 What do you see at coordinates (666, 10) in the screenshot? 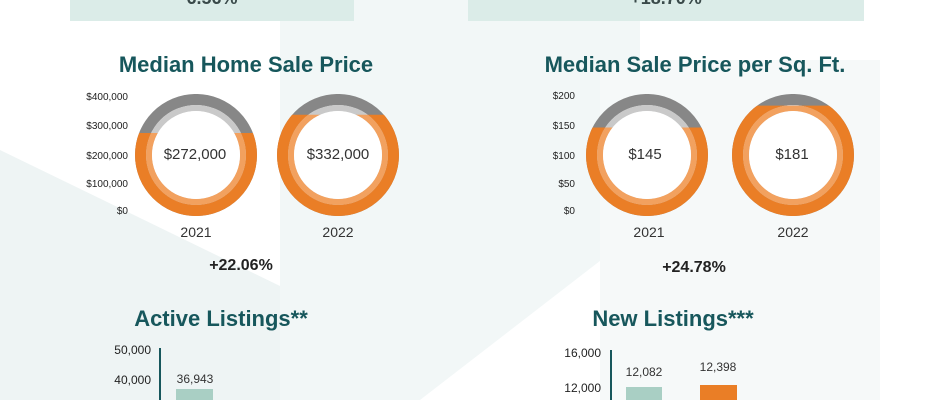
I see `summary-box-right: +18.70%` at bounding box center [666, 10].